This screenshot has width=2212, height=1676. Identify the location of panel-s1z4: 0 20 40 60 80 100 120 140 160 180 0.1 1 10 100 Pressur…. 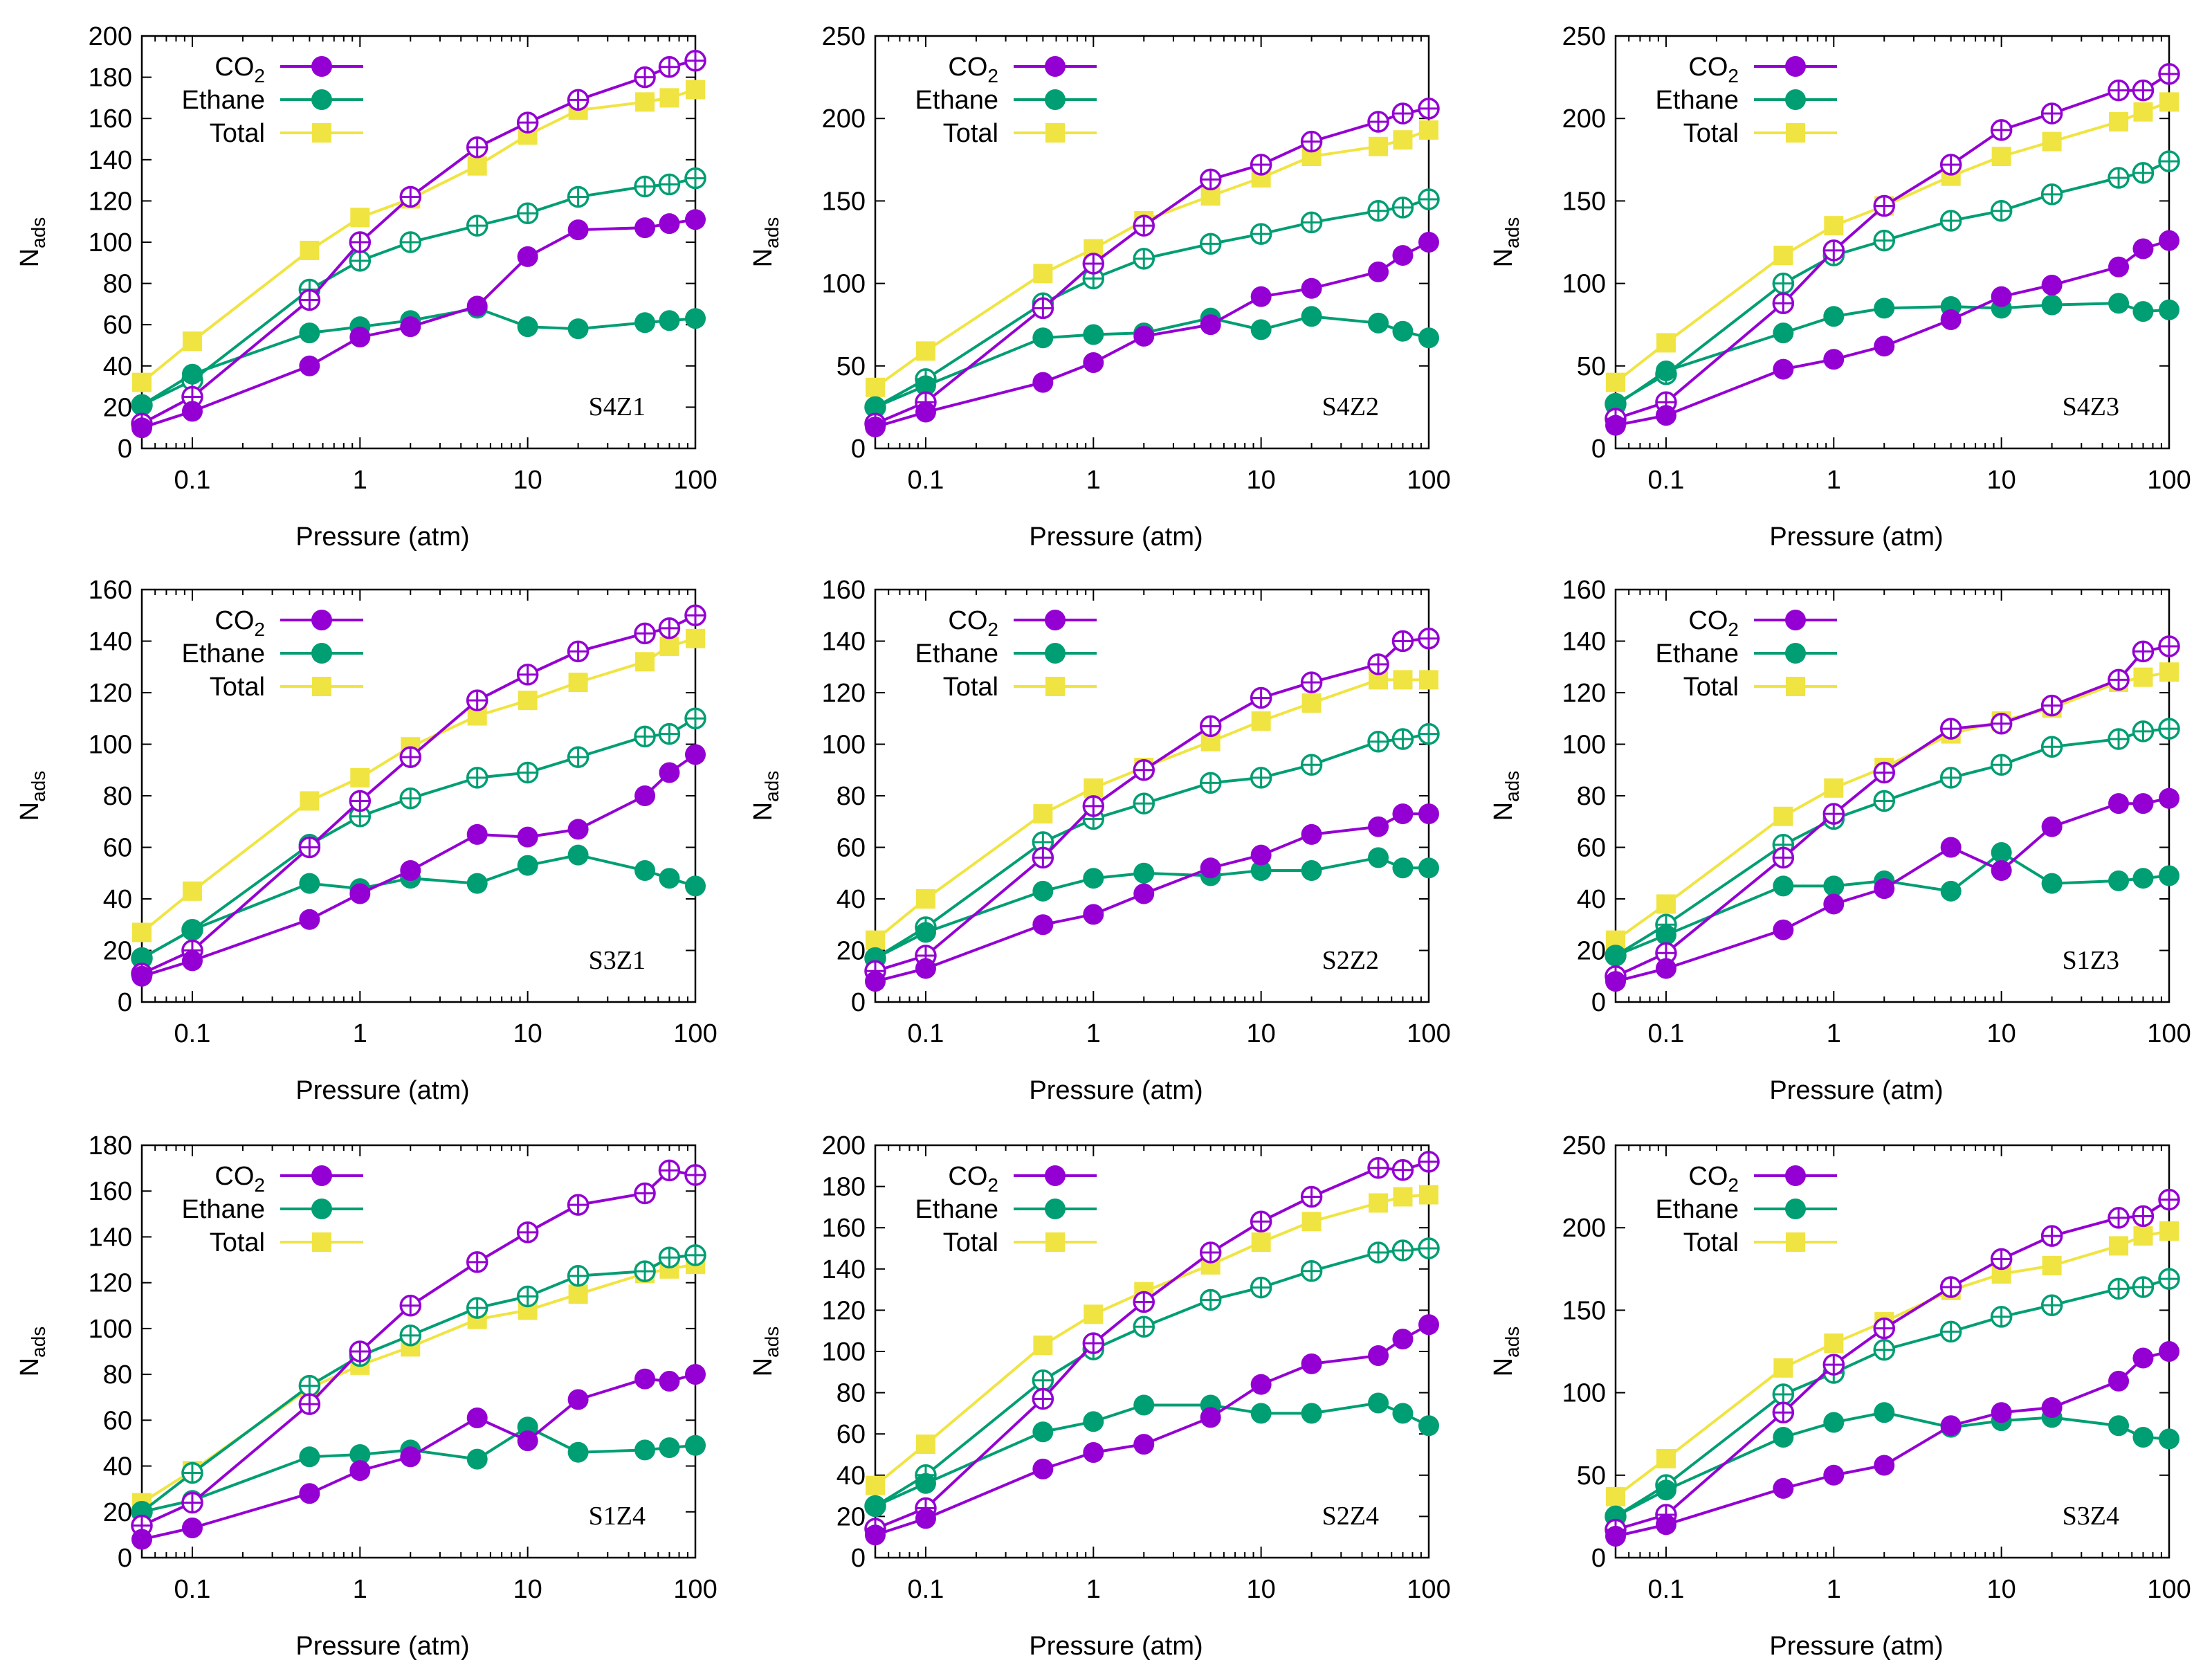
(366, 1396).